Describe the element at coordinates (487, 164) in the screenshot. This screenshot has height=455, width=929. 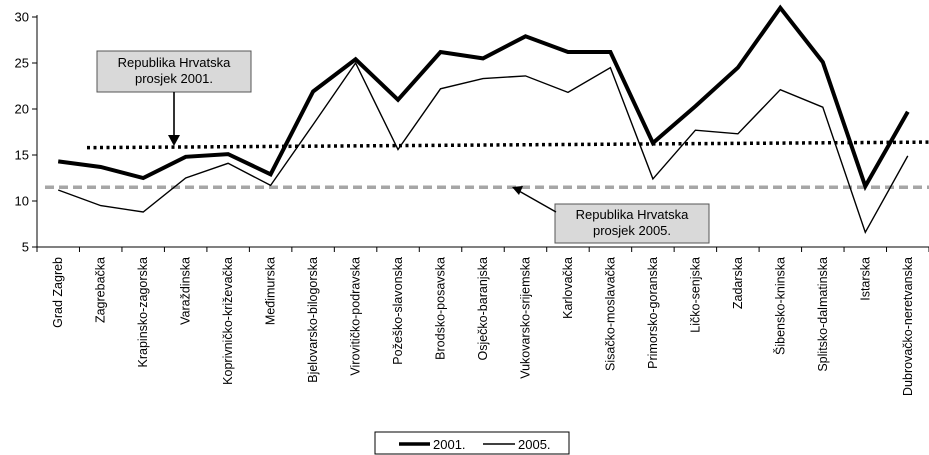
I see `reference-lines` at that location.